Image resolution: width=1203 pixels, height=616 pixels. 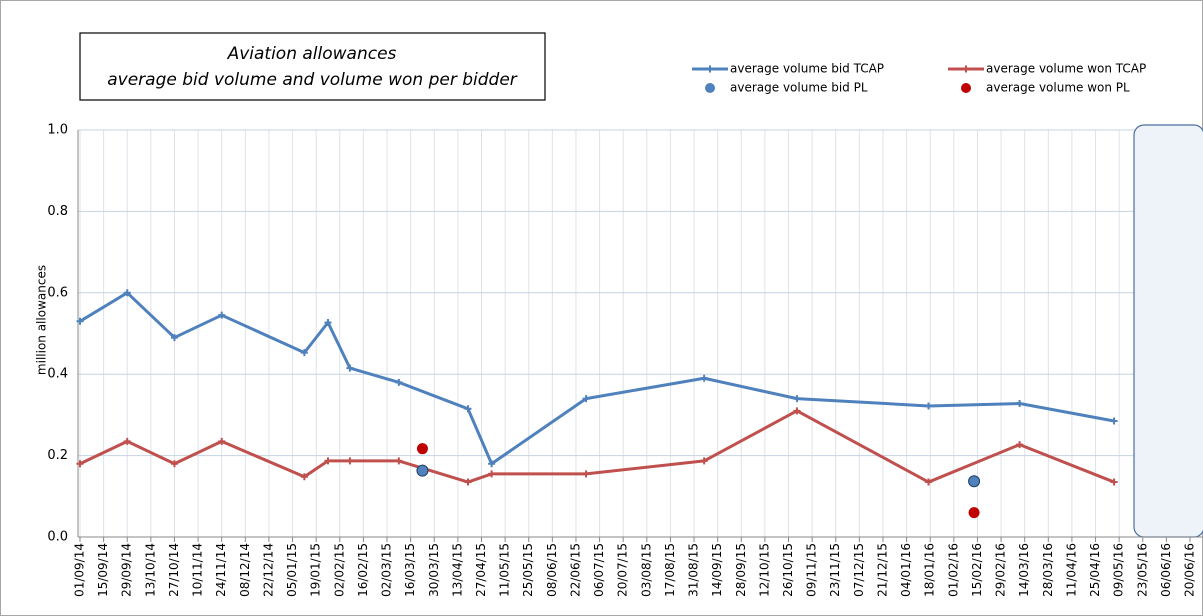 What do you see at coordinates (174, 570) in the screenshot?
I see `x-tick-label: 27/10/14` at bounding box center [174, 570].